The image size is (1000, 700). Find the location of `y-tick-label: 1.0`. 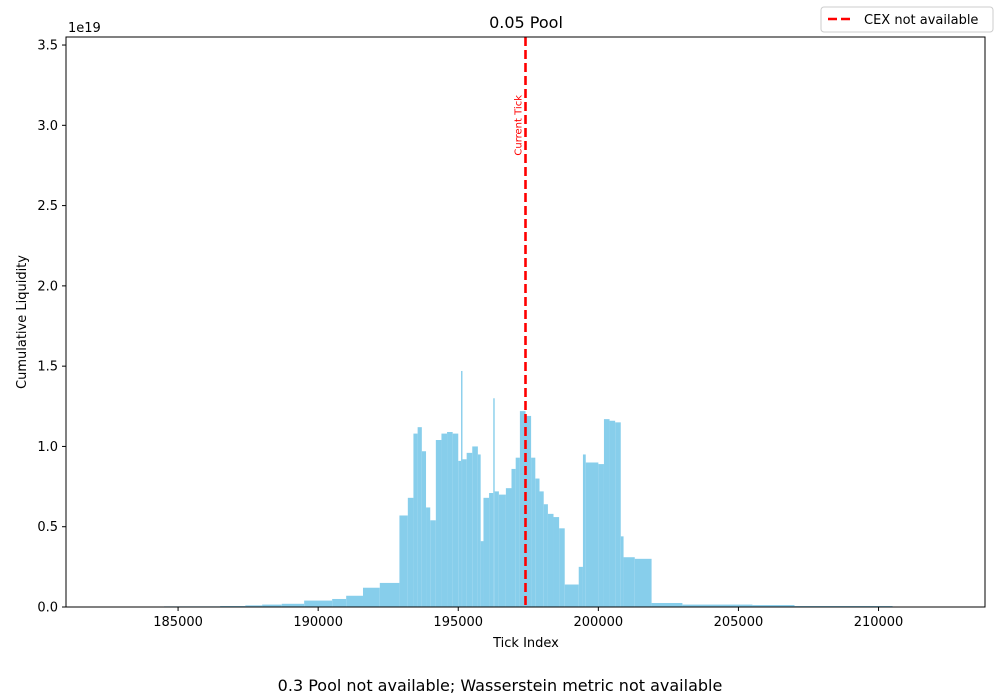

y-tick-label: 1.0 is located at coordinates (47, 447).